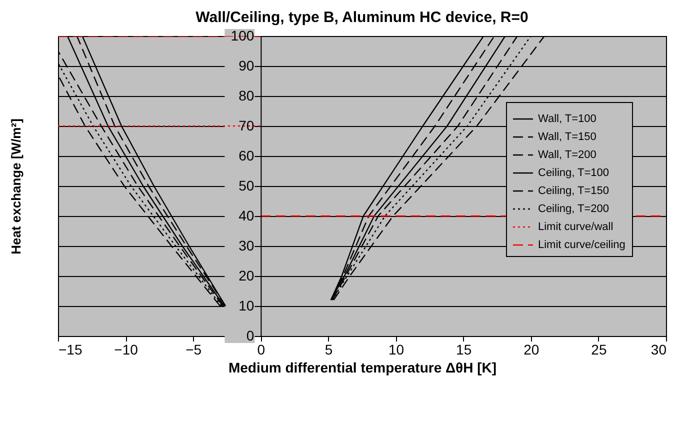  What do you see at coordinates (194, 350) in the screenshot?
I see `x-tick-label: −5` at bounding box center [194, 350].